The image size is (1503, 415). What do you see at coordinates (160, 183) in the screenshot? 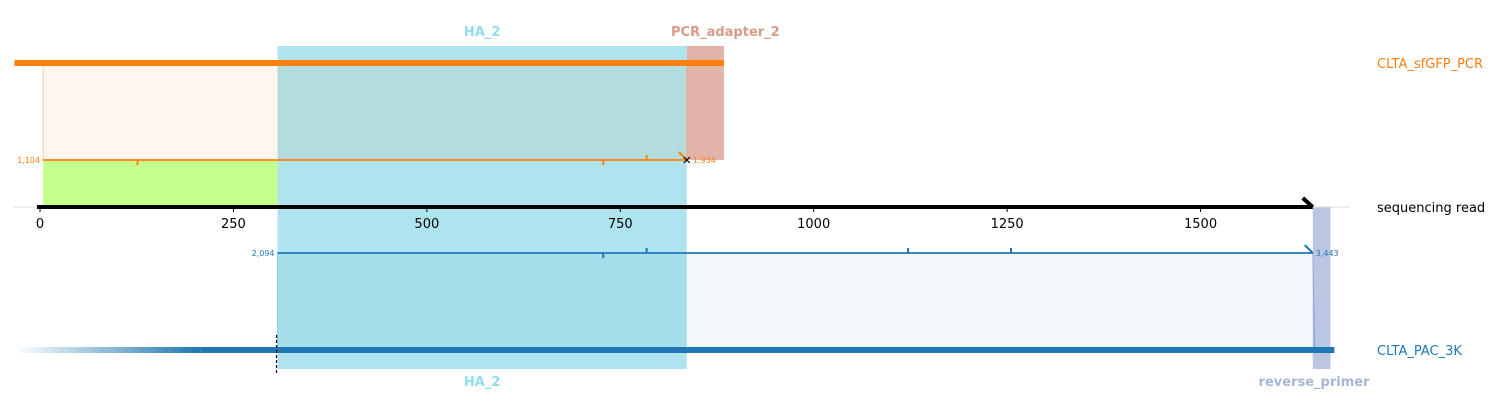
I see `unaligned-highlight` at bounding box center [160, 183].